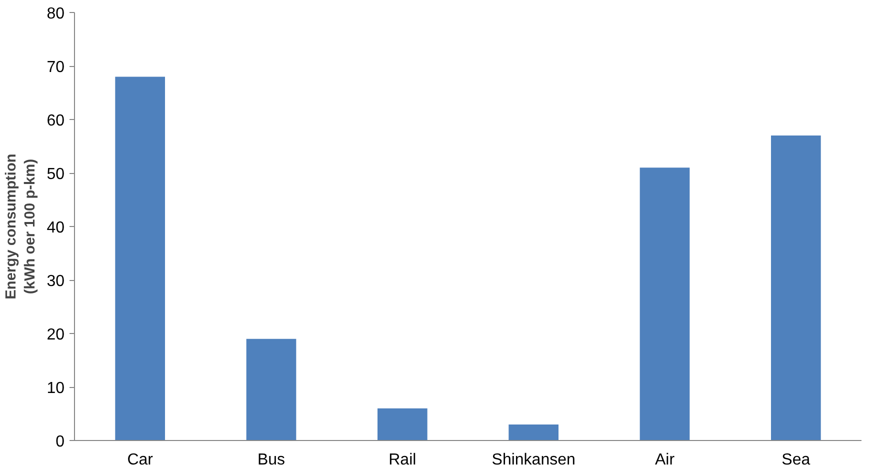 The image size is (873, 471). What do you see at coordinates (55, 174) in the screenshot?
I see `y-tick-label: 50` at bounding box center [55, 174].